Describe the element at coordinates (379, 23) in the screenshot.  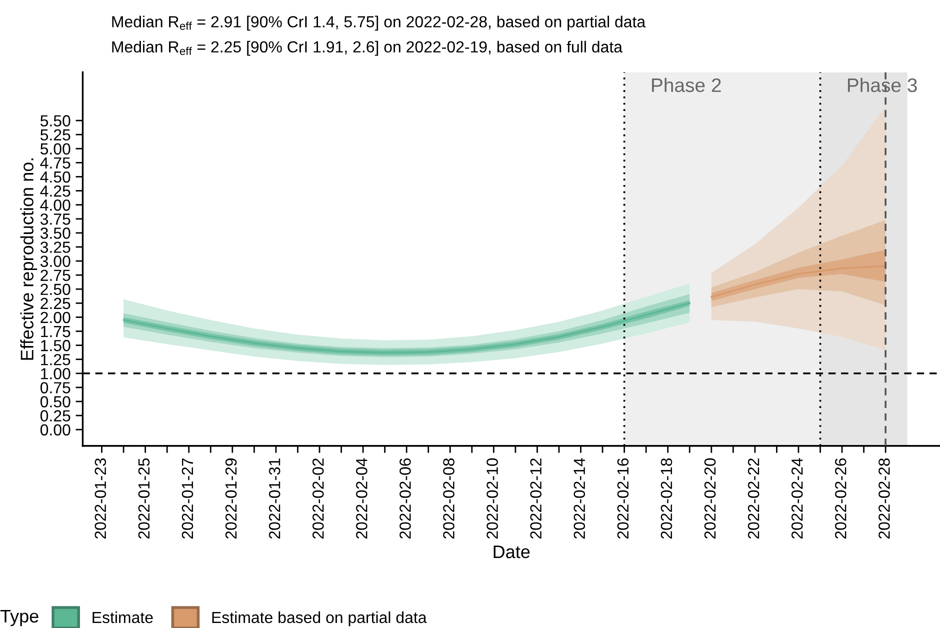
I see `chart-title: Median R$_{eff}$ = 2.91 [90% CrI 1.4, 5.75] on 2022-02-28, based on partial data` at that location.